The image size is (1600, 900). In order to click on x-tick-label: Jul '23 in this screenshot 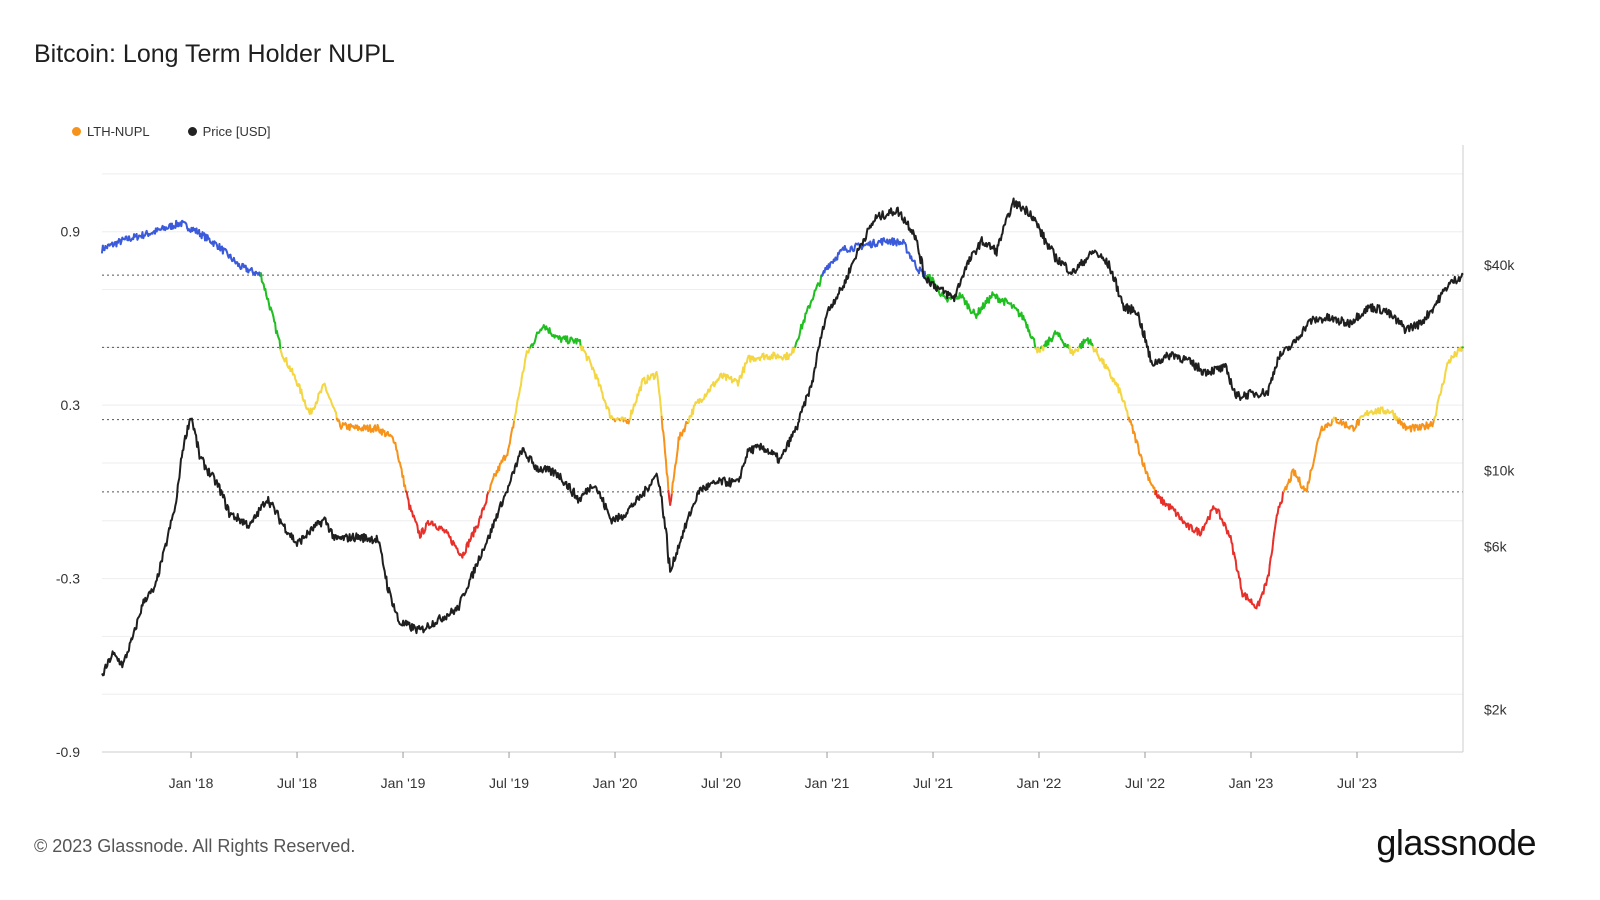, I will do `click(1357, 783)`.